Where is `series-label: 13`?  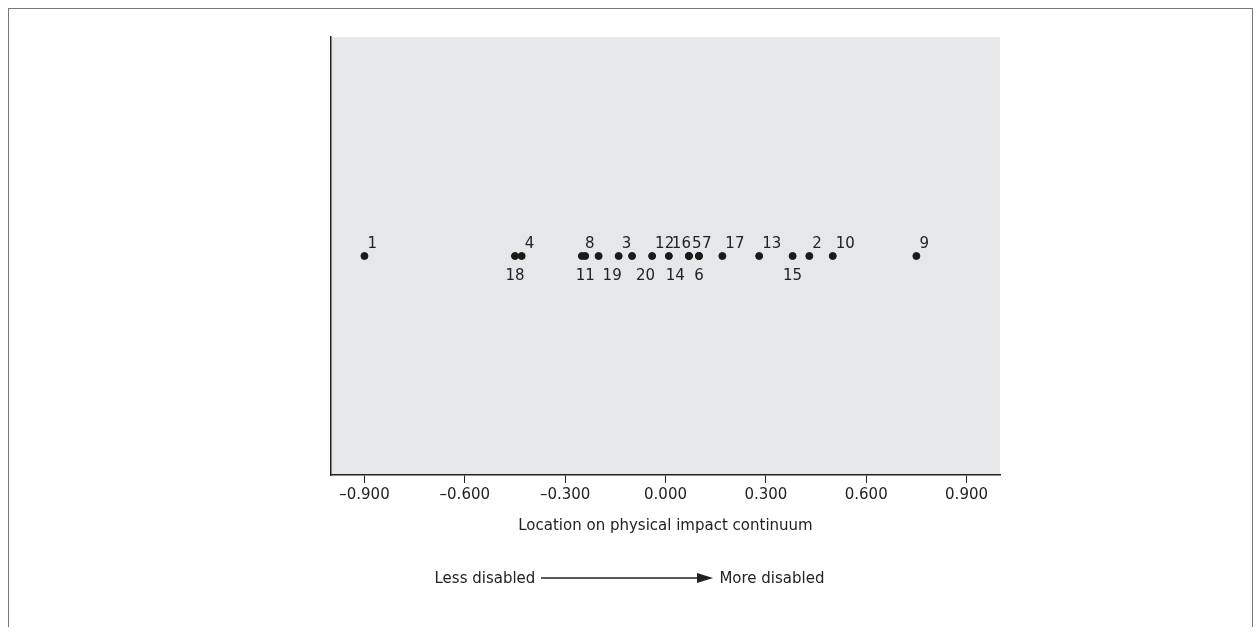
series-label: 13 is located at coordinates (772, 243).